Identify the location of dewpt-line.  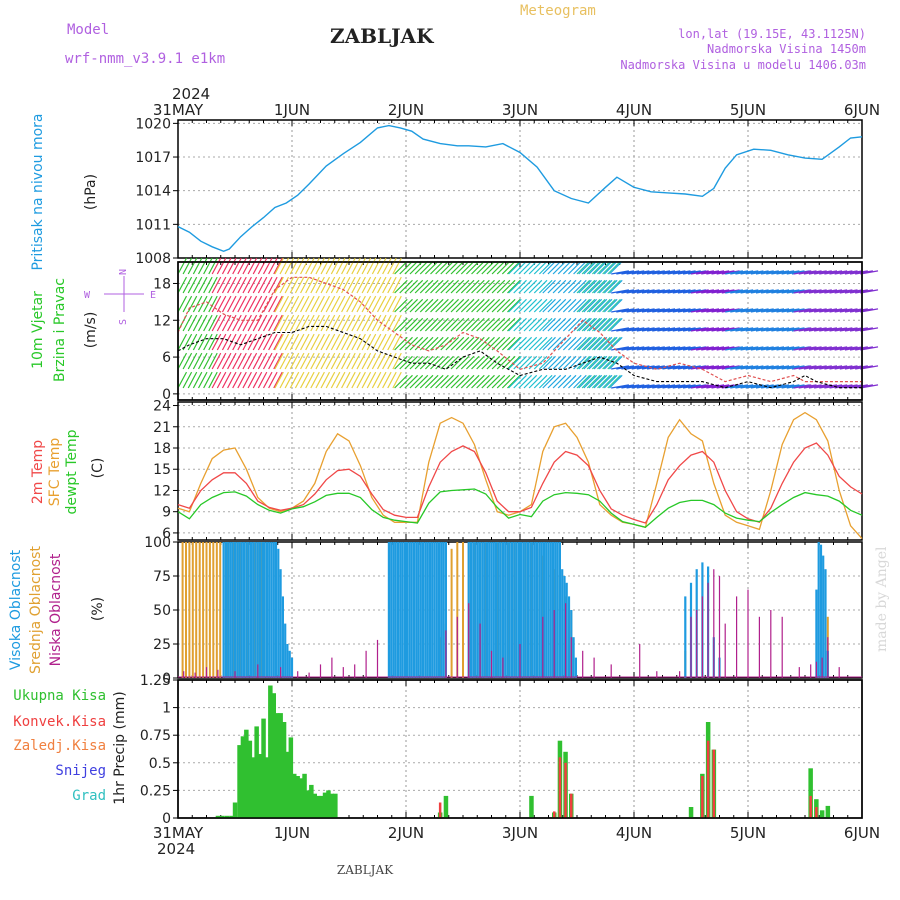
(520, 508).